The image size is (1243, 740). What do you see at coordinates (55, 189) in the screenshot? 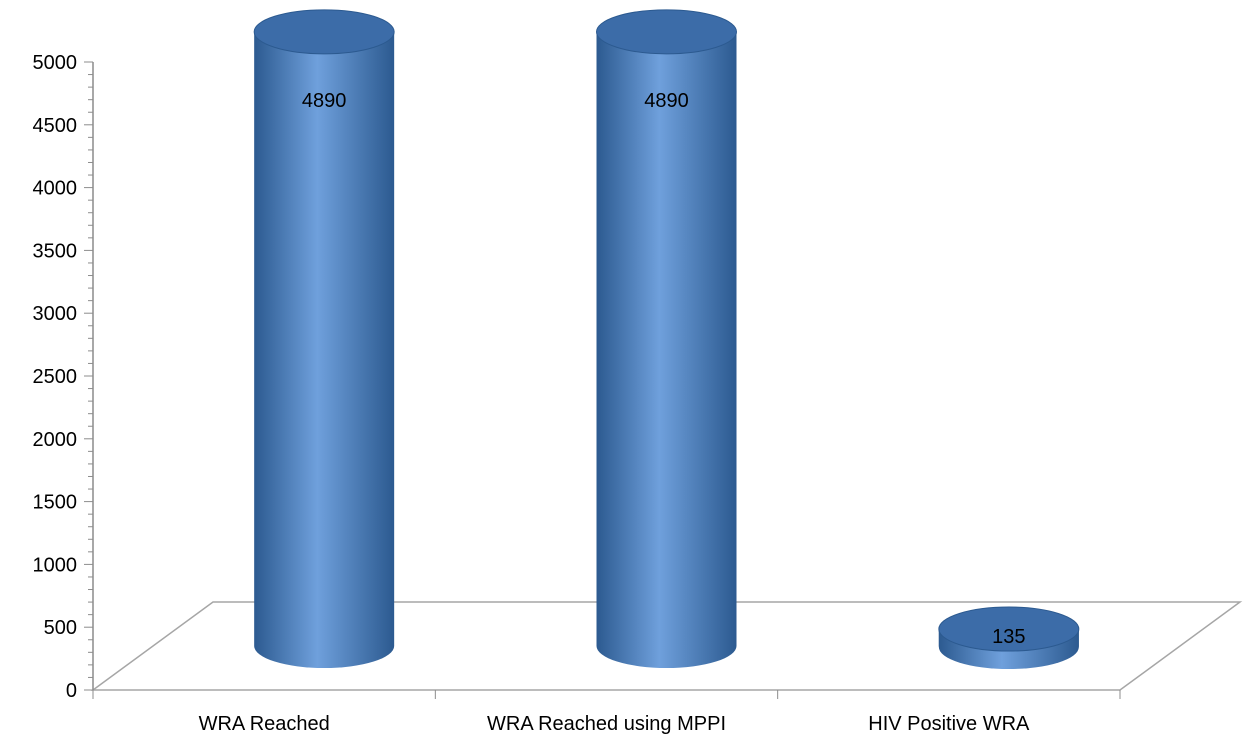
I see `y-tick-label: 4000` at bounding box center [55, 189].